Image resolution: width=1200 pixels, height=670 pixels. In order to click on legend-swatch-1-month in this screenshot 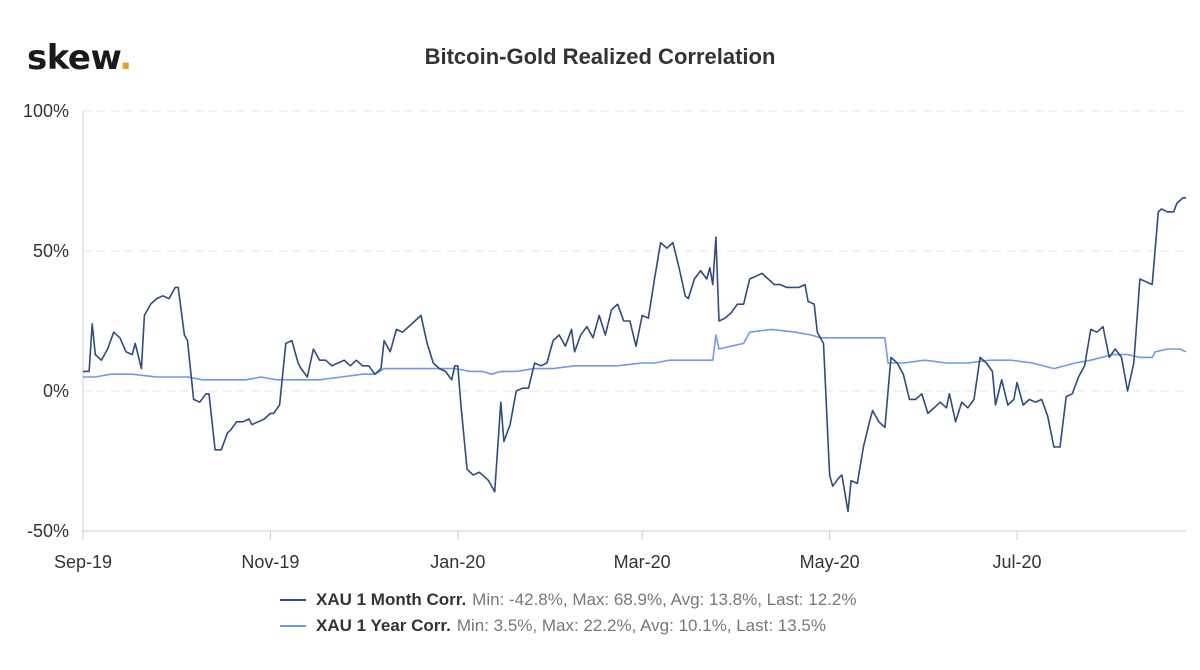, I will do `click(293, 600)`.